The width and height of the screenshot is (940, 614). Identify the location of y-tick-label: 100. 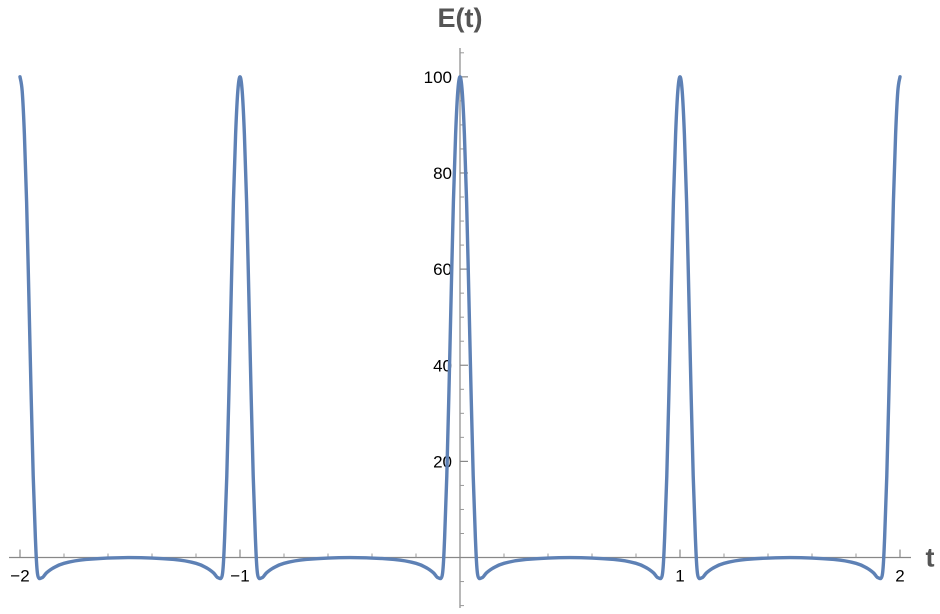
(438, 77).